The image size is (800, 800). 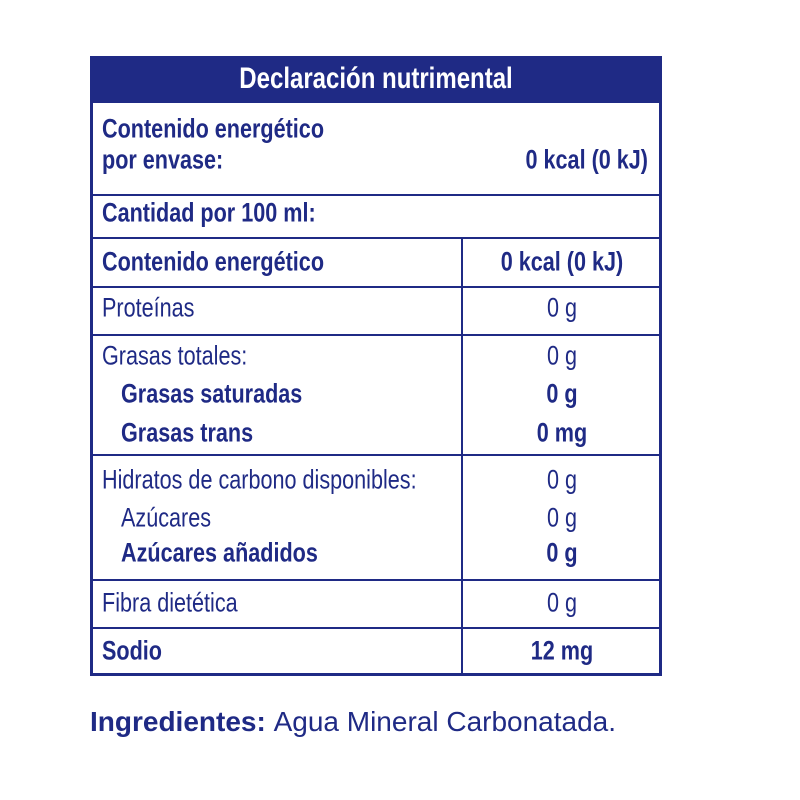 What do you see at coordinates (178, 721) in the screenshot?
I see `ingredients-label: Ingredientes:` at bounding box center [178, 721].